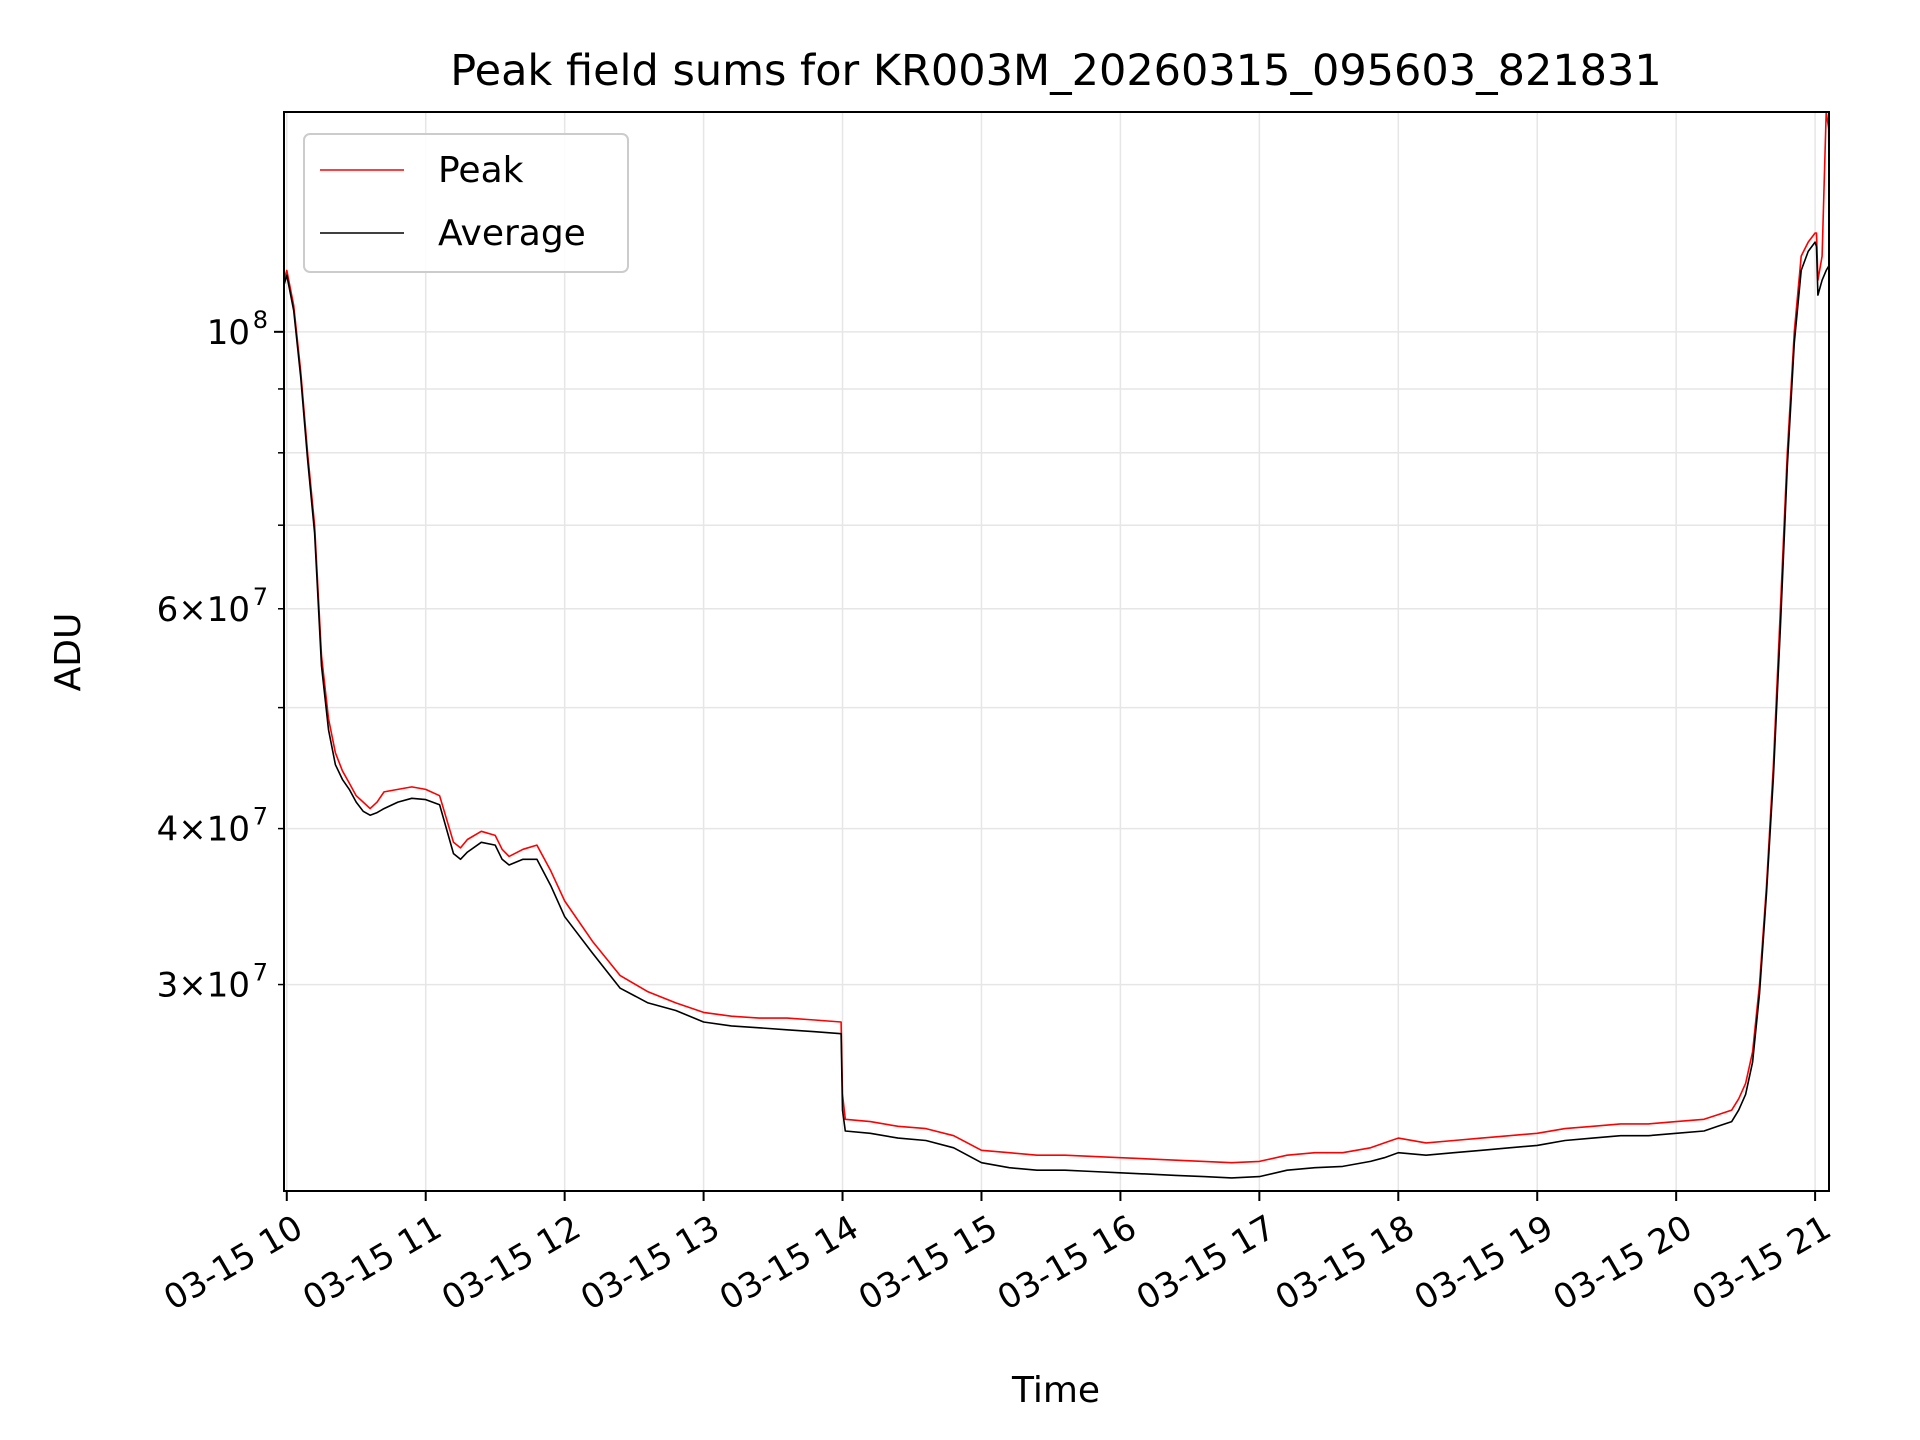  What do you see at coordinates (203, 986) in the screenshot?
I see `y-minor-label-0: 3×10` at bounding box center [203, 986].